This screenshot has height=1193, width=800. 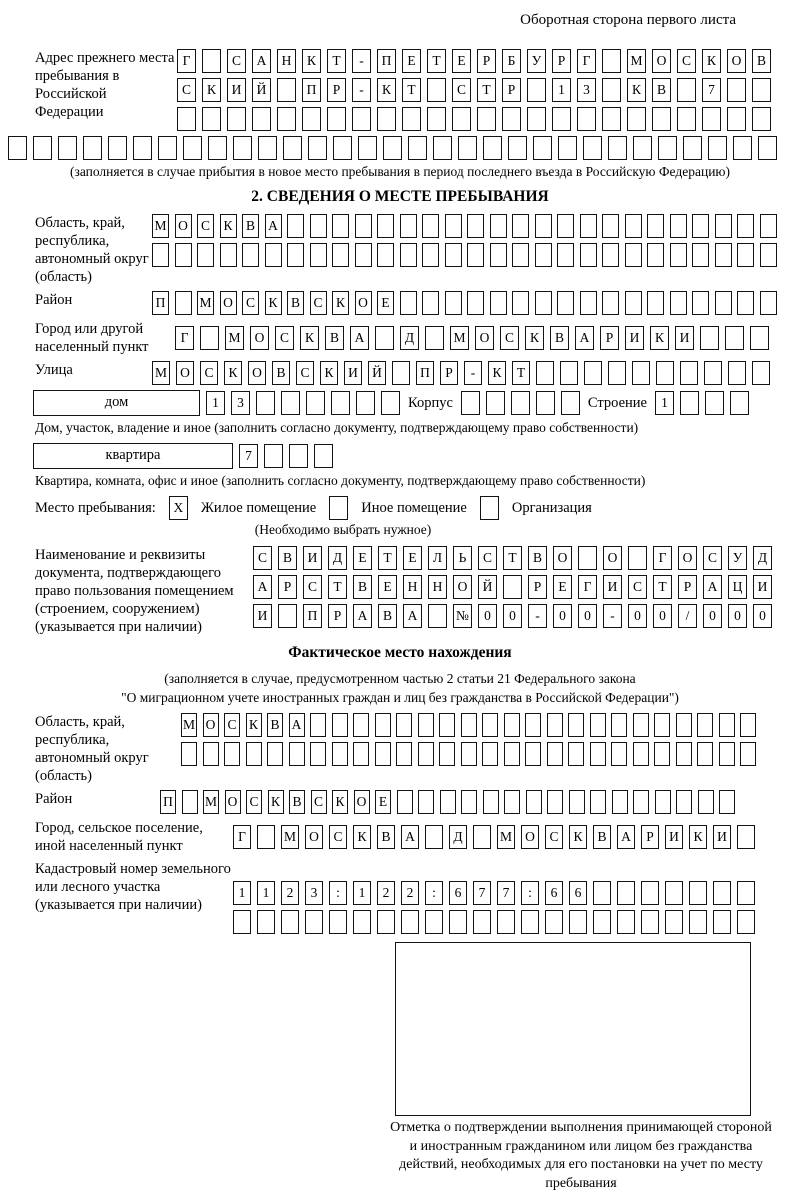 What do you see at coordinates (458, 837) in the screenshot?
I see `char-box: Д` at bounding box center [458, 837].